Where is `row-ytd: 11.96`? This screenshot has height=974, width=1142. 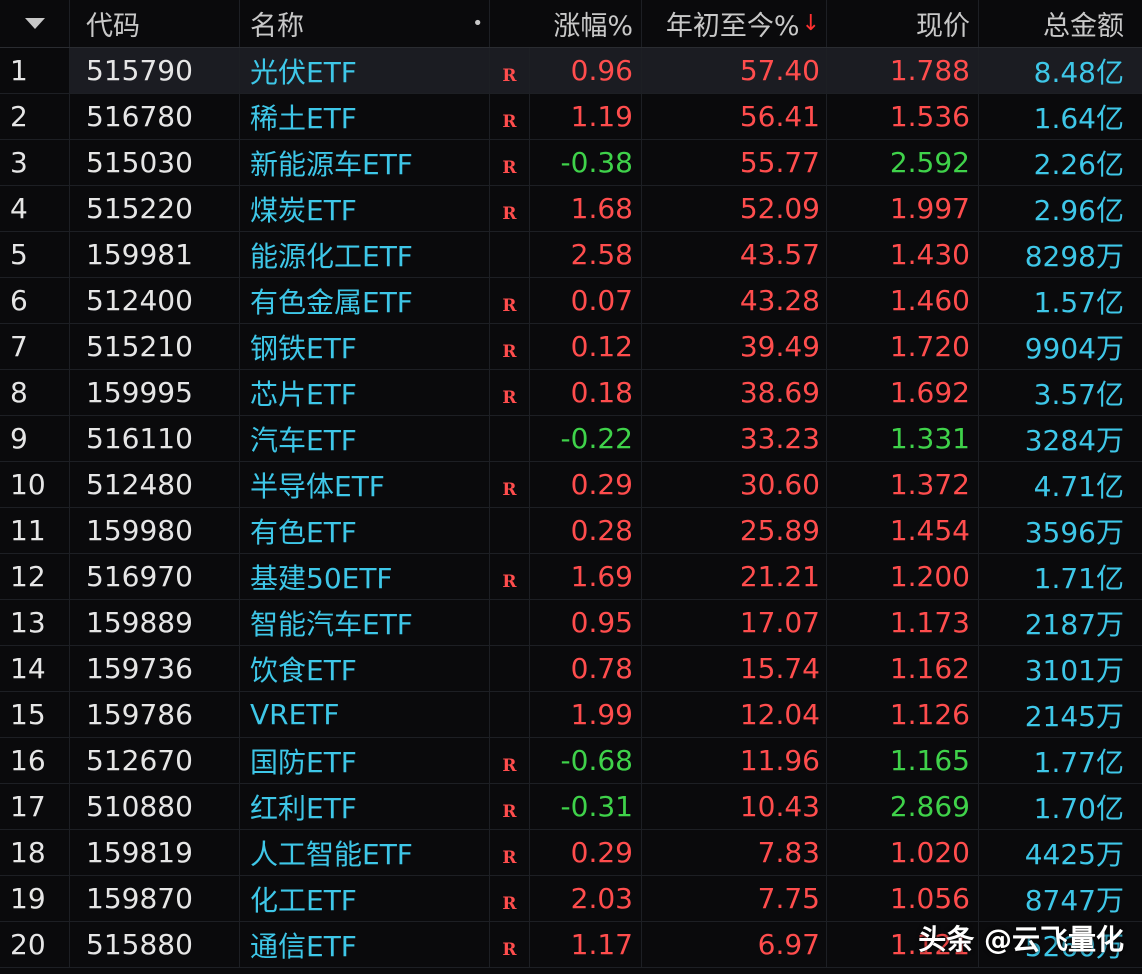 row-ytd: 11.96 is located at coordinates (734, 760).